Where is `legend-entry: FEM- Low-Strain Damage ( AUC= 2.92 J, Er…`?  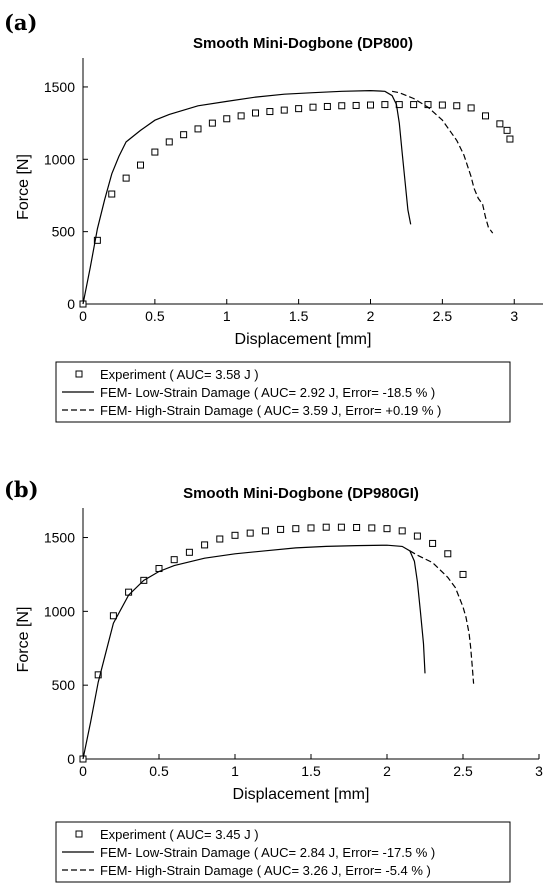 legend-entry: FEM- Low-Strain Damage ( AUC= 2.92 J, Er… is located at coordinates (267, 392).